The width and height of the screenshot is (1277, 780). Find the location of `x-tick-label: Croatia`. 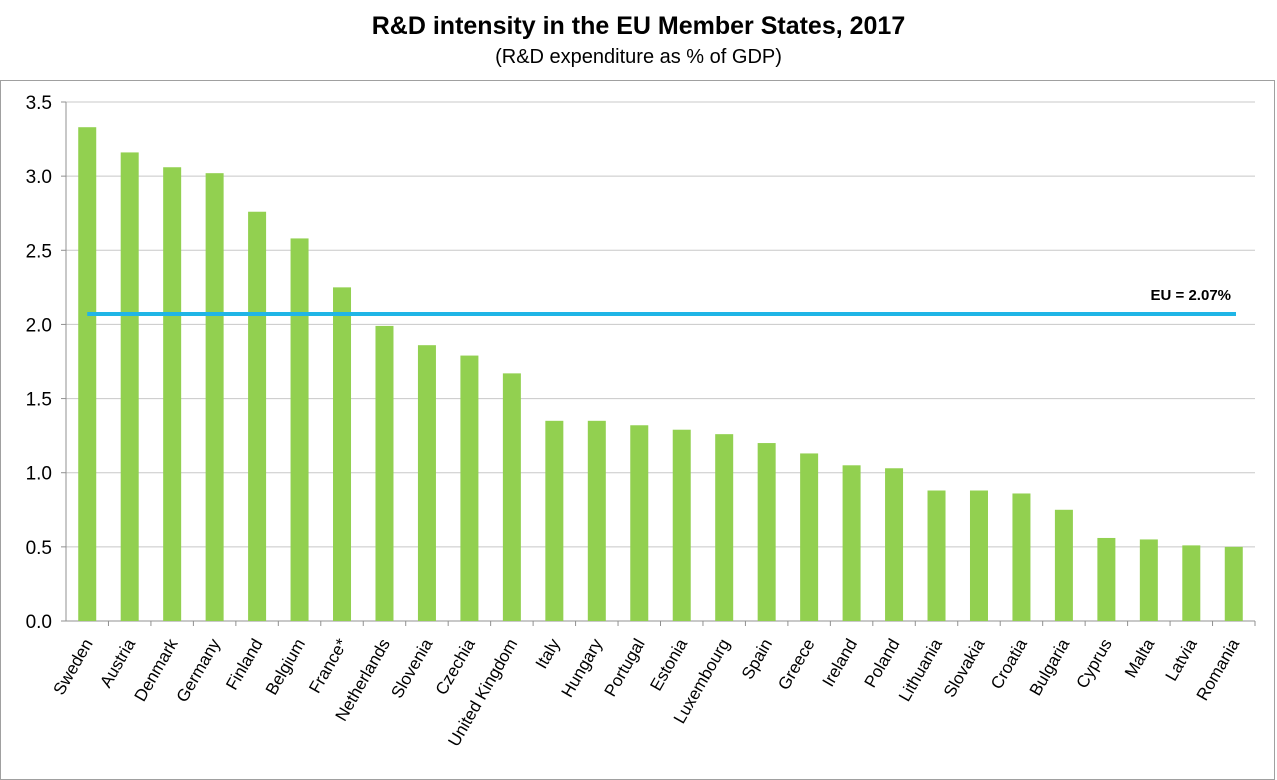

x-tick-label: Croatia is located at coordinates (1009, 663).